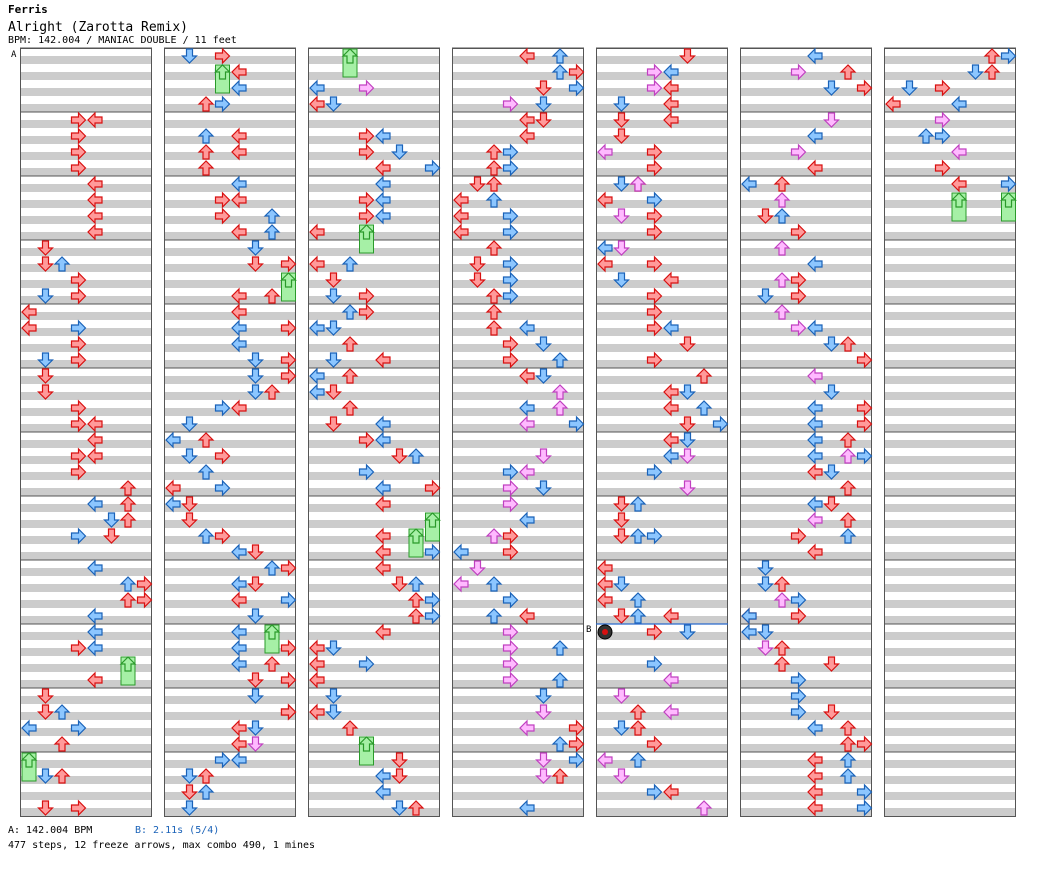 Image resolution: width=1040 pixels, height=876 pixels. Describe the element at coordinates (959, 152) in the screenshot. I see `pink-arrow-shape` at that location.